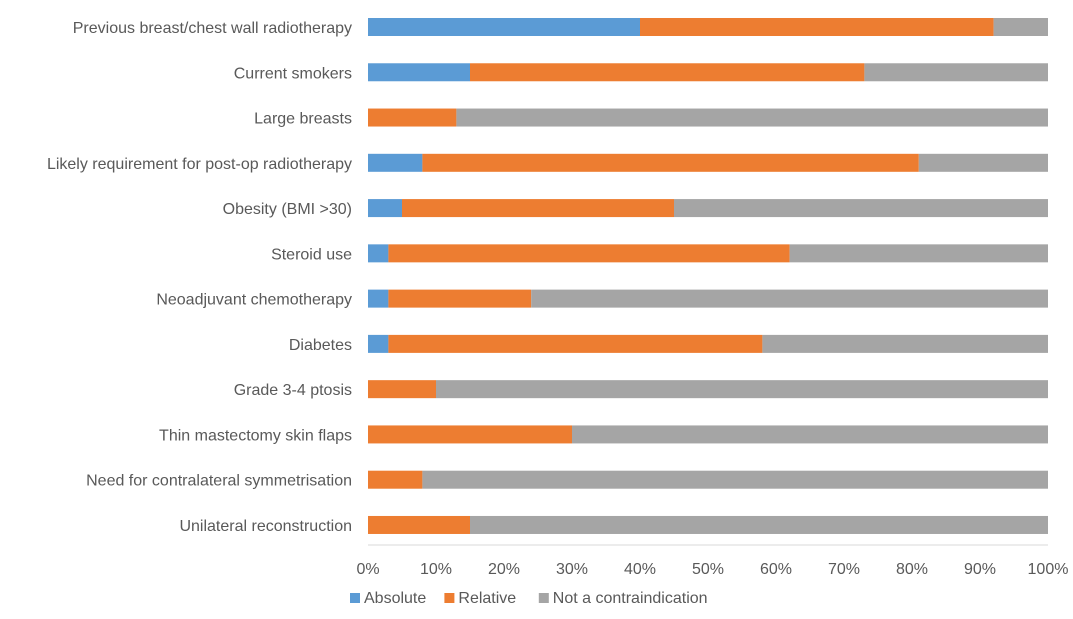 The image size is (1073, 619). Describe the element at coordinates (708, 569) in the screenshot. I see `x-tick-label: 50%` at that location.